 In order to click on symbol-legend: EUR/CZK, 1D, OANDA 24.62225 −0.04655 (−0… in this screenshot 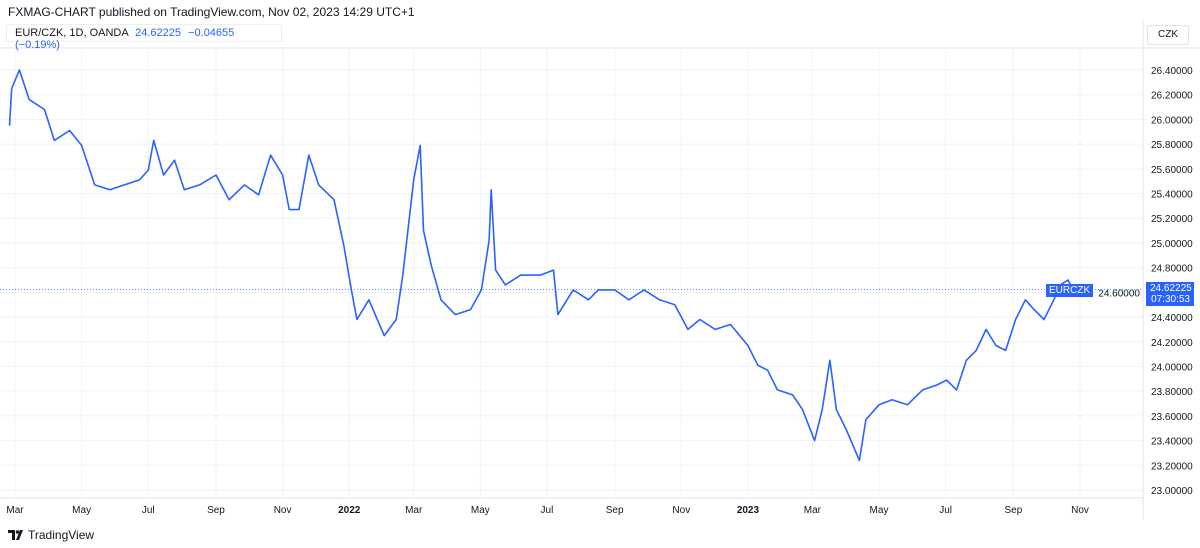, I will do `click(144, 37)`.